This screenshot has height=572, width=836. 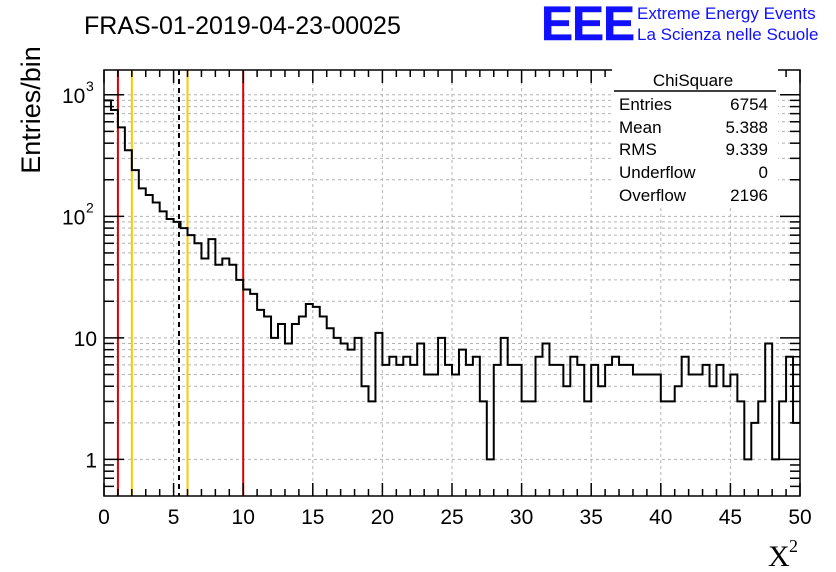 I want to click on reference-lines, so click(x=180, y=283).